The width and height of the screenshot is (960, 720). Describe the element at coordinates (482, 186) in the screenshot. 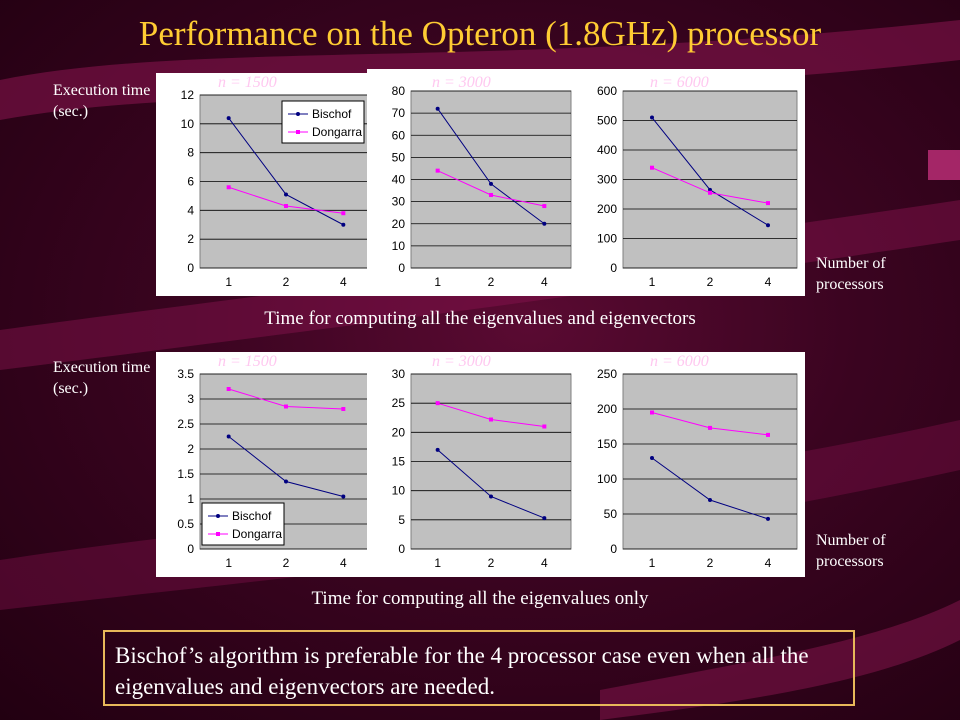

I see `chart-top-n3000: 0 10 20 30 40 50 60 70 80 1 2 4` at that location.